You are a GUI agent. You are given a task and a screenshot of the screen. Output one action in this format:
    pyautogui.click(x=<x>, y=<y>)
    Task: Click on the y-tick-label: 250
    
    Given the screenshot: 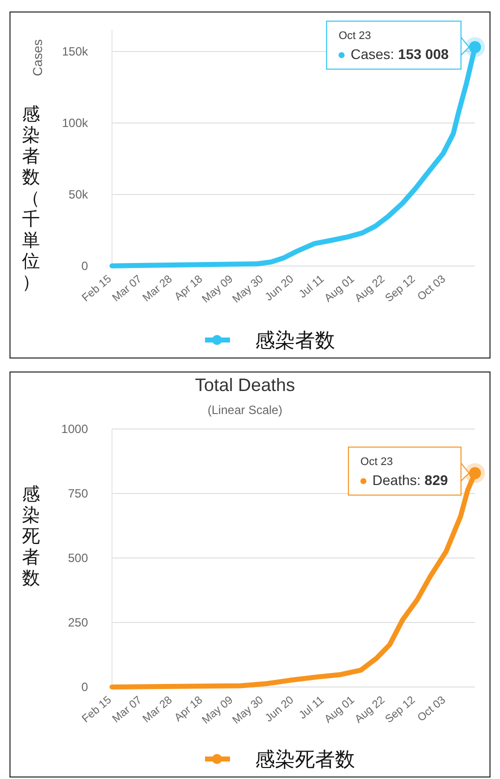 What is the action you would take?
    pyautogui.click(x=78, y=623)
    